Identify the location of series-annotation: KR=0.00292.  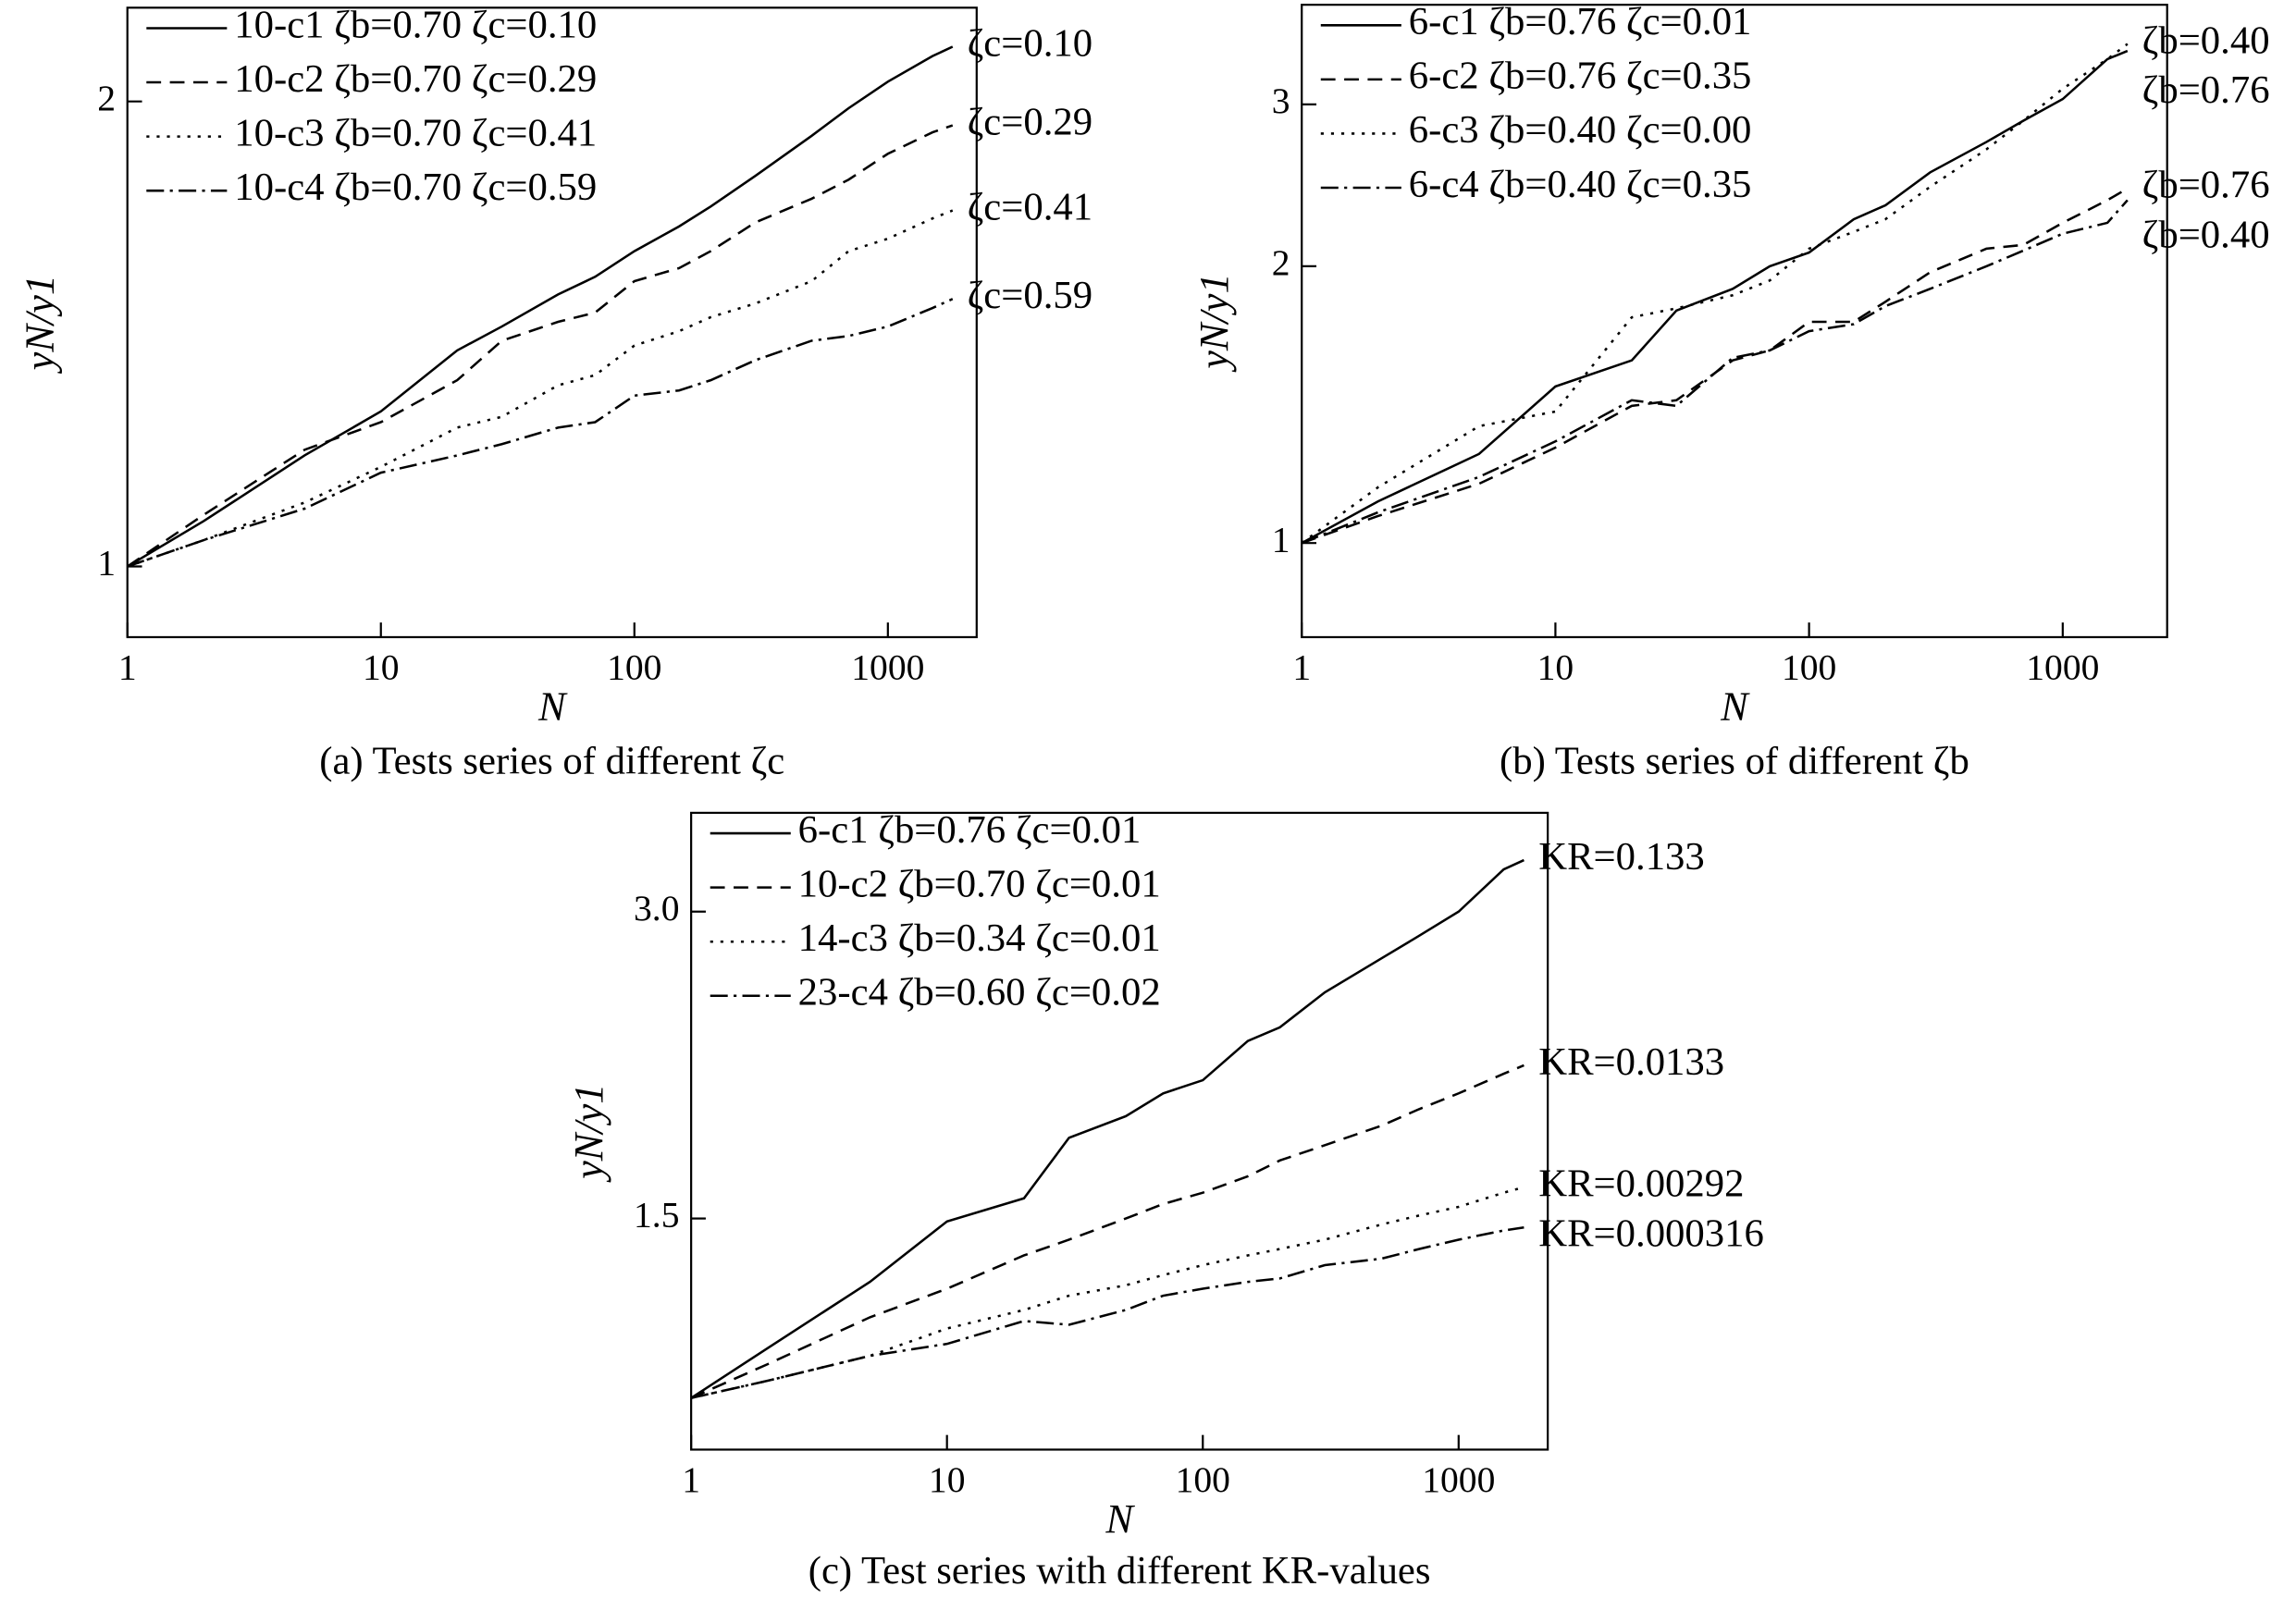
(1641, 1184).